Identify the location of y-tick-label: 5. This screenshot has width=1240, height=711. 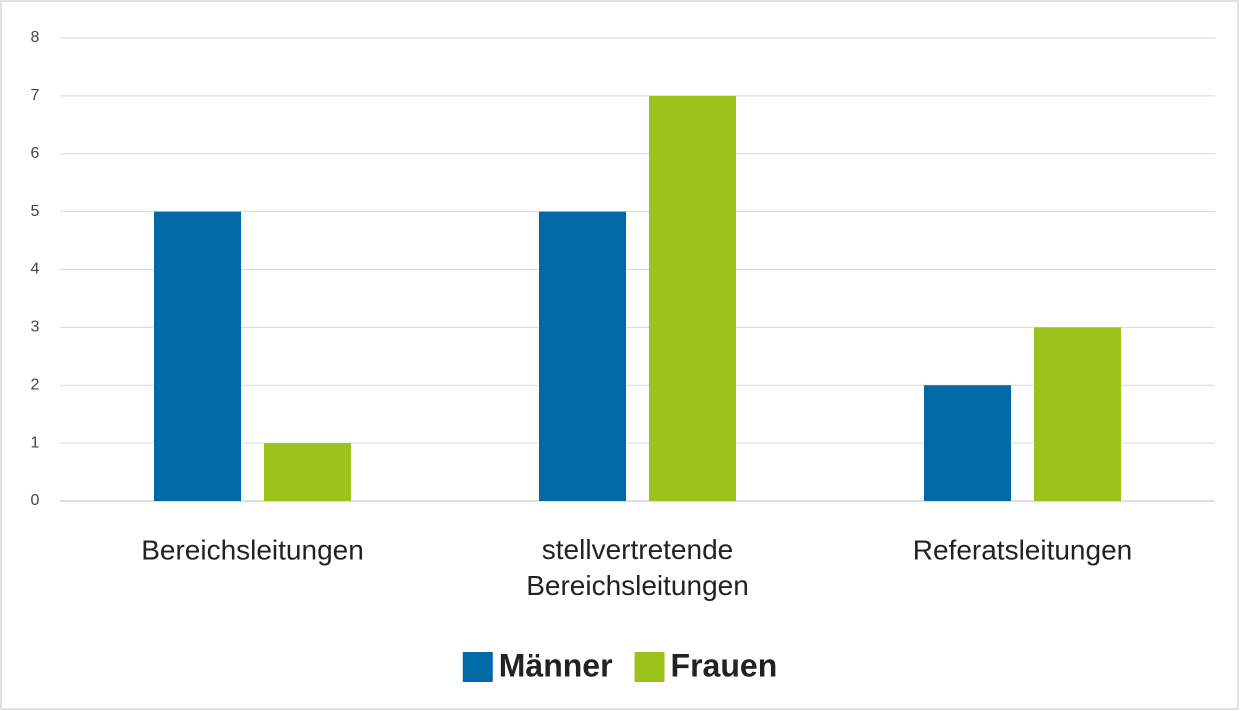
(35, 211).